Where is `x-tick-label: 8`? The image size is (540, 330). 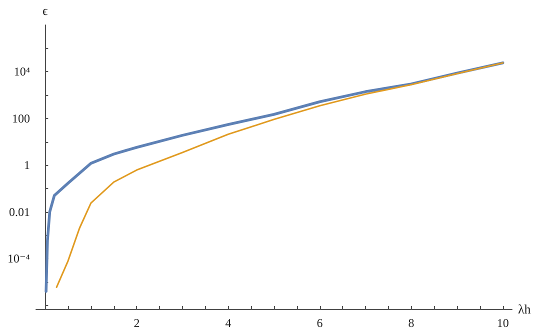
x-tick-label: 8 is located at coordinates (411, 323).